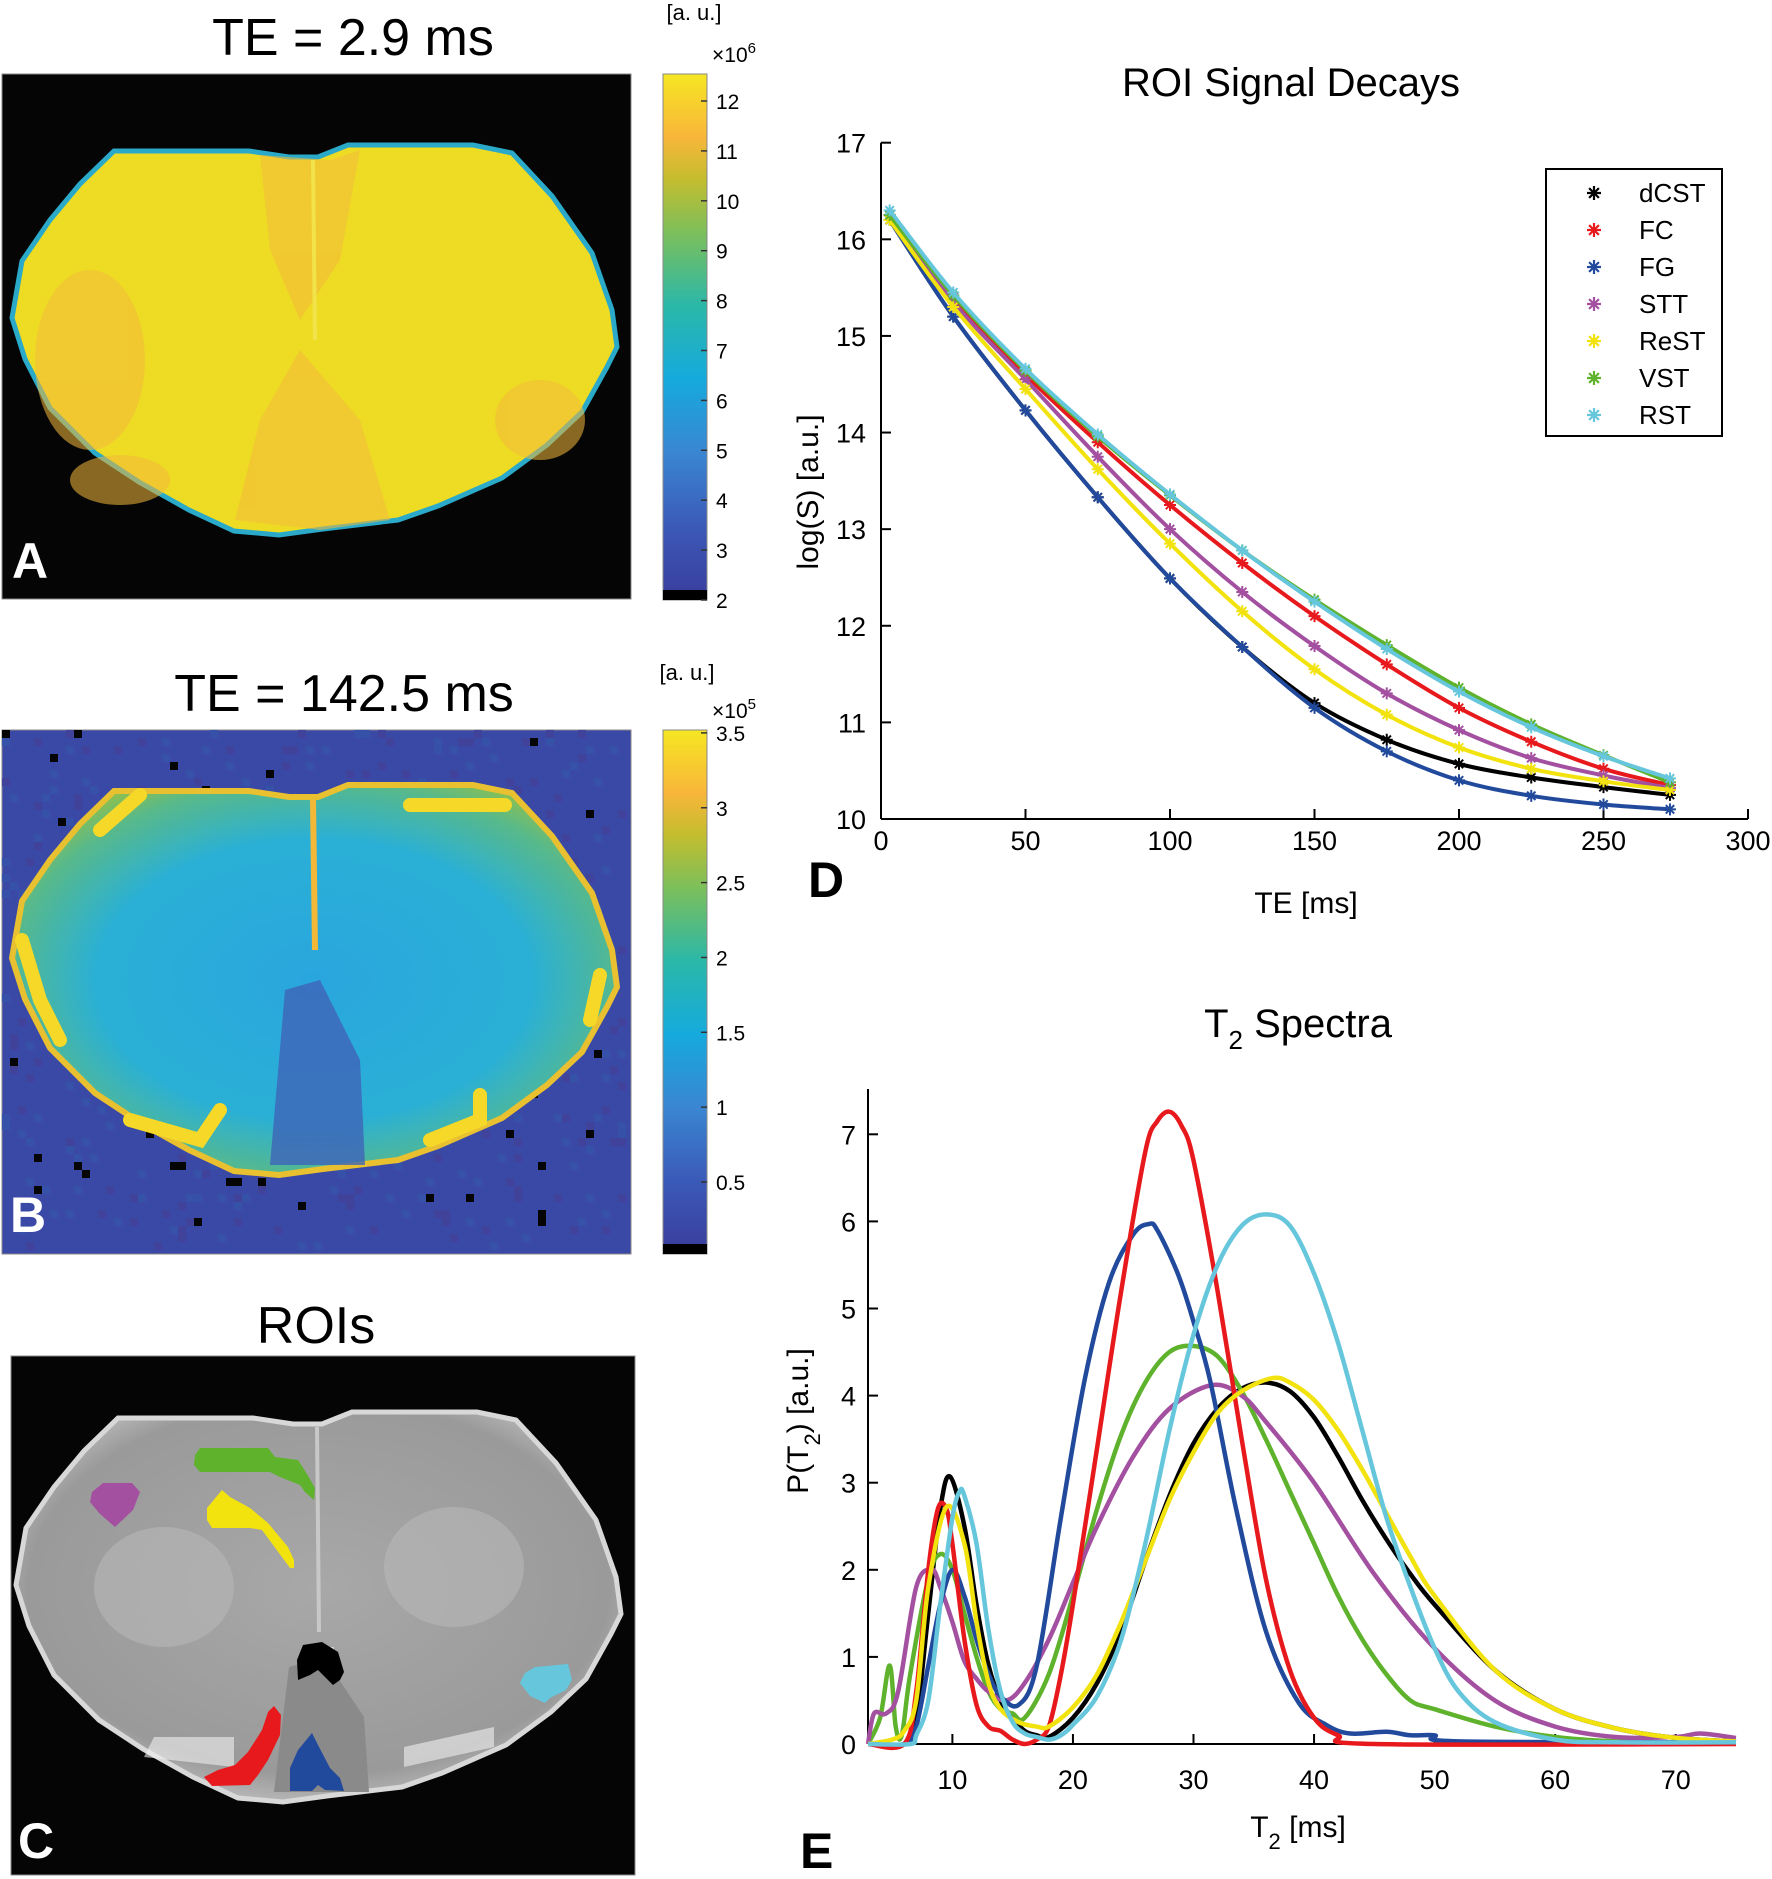  I want to click on x-tick-label: 50, so click(1025, 841).